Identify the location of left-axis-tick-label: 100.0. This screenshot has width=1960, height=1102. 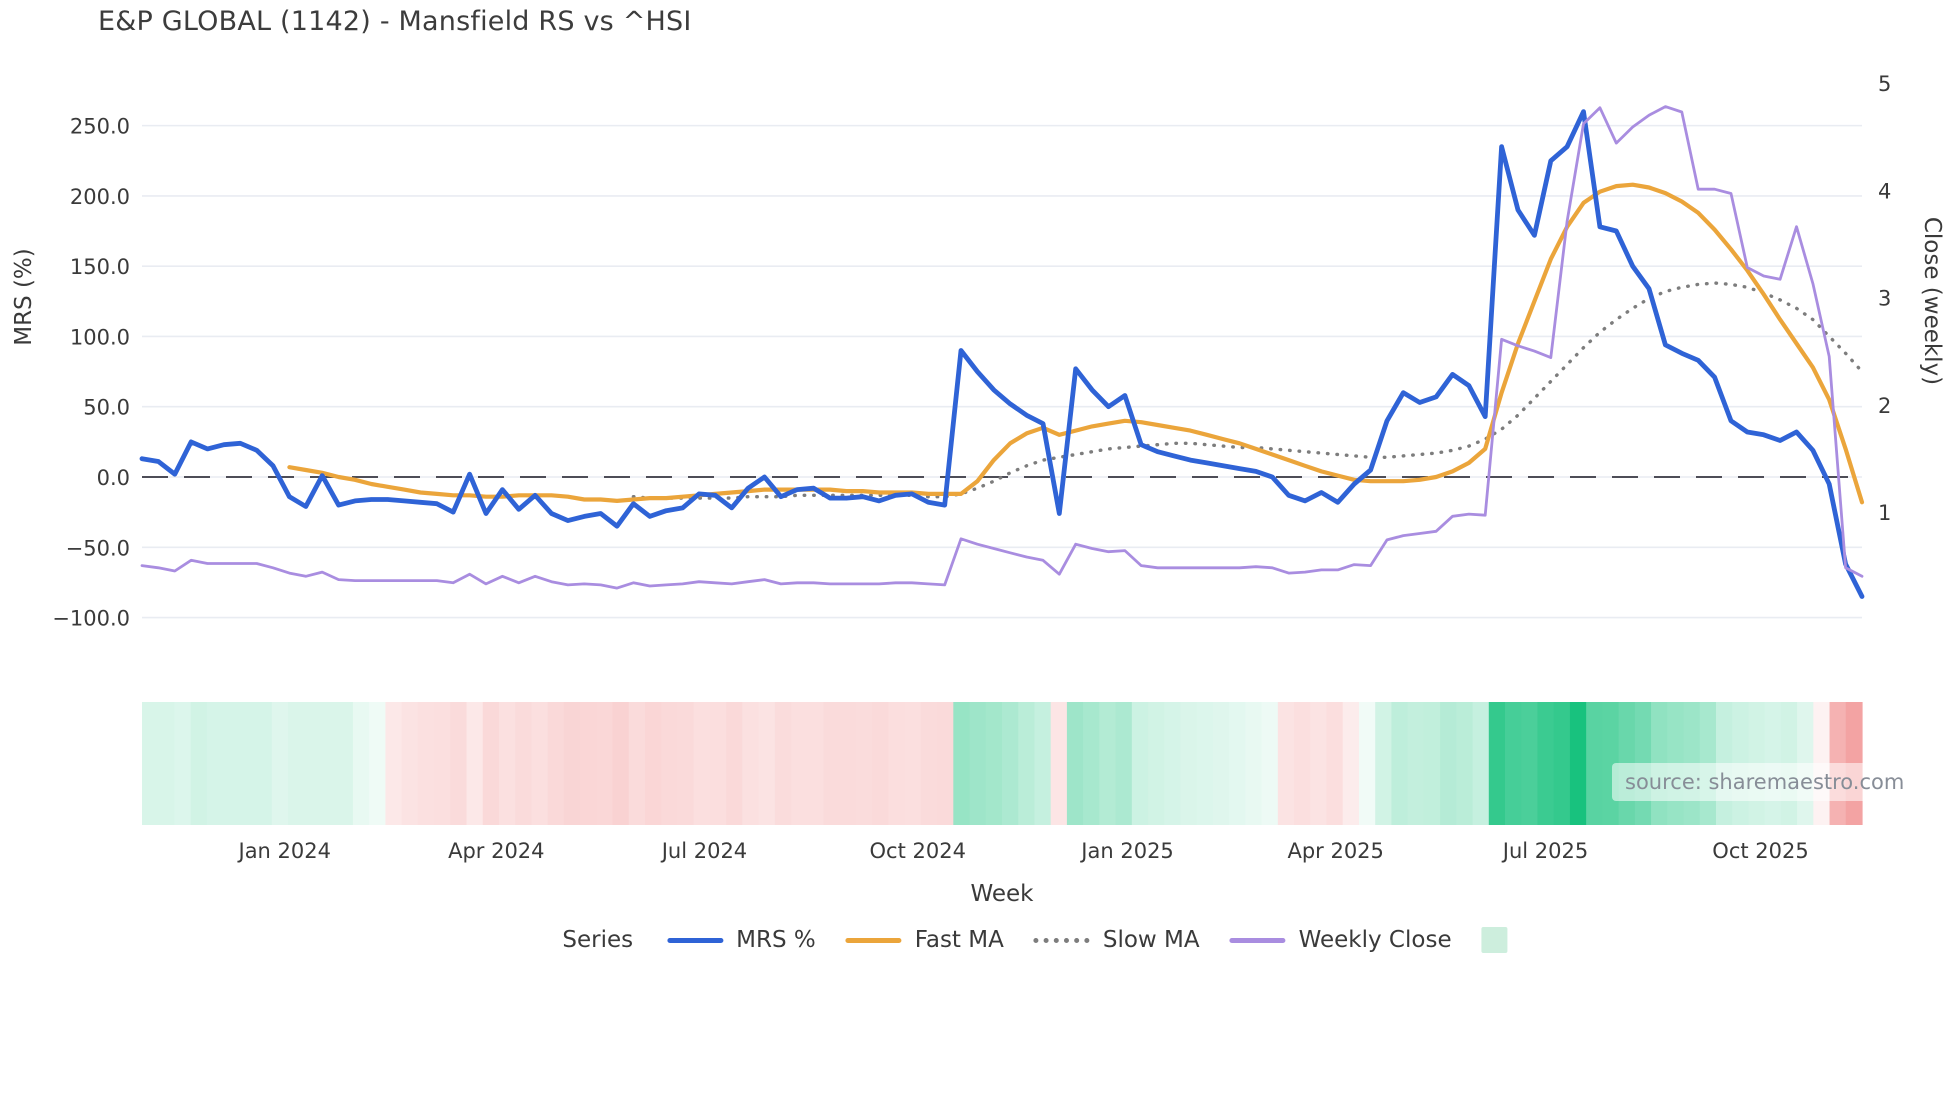
(100, 337).